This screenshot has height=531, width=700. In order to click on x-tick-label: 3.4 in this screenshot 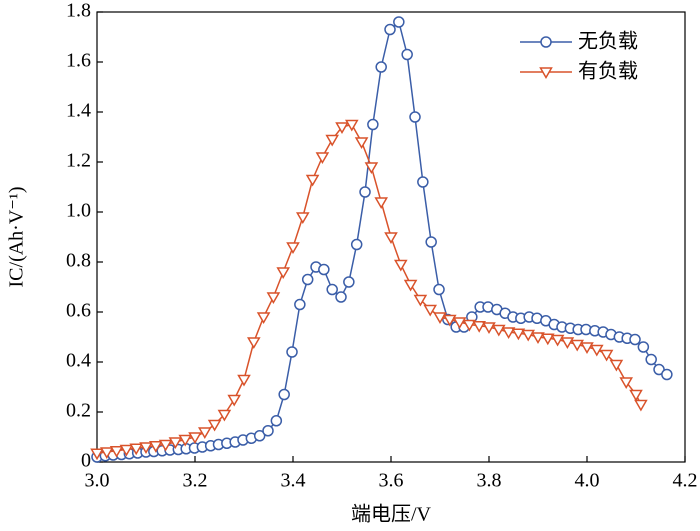, I will do `click(293, 481)`.